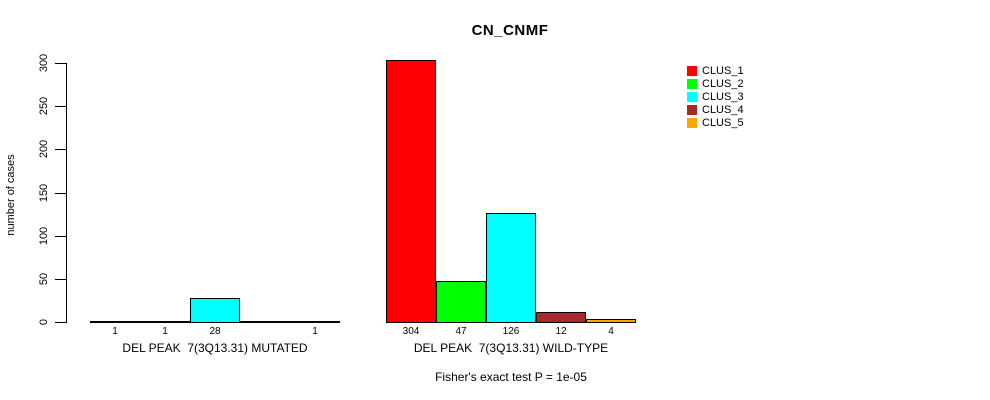  Describe the element at coordinates (44, 63) in the screenshot. I see `y-axis-tick-label: 300` at that location.